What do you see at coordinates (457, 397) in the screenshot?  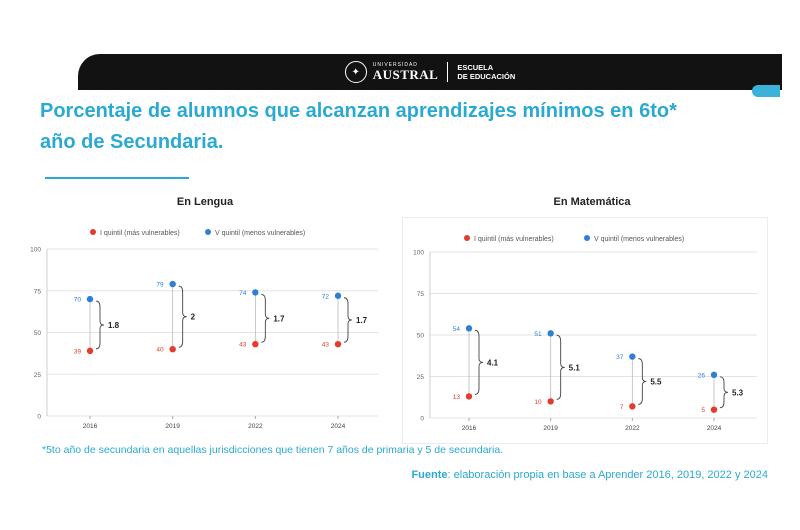 I see `data-label: 13` at bounding box center [457, 397].